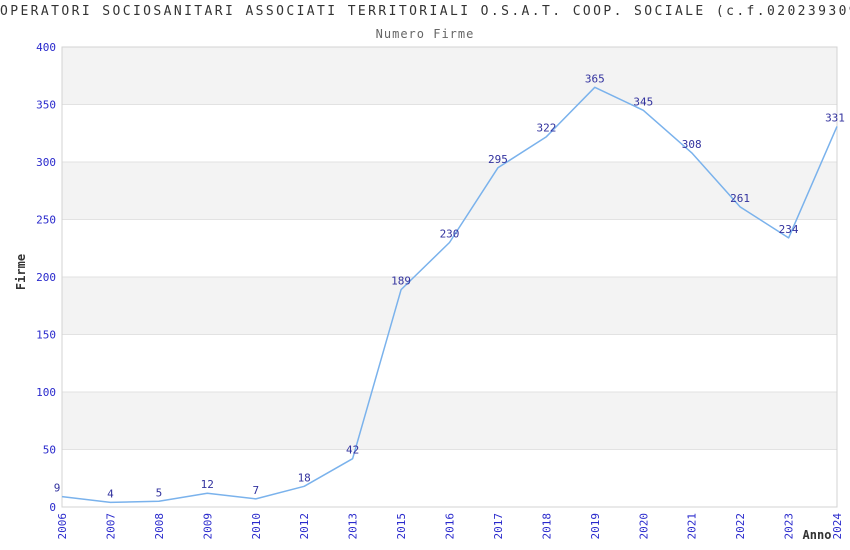 Image resolution: width=850 pixels, height=550 pixels. I want to click on data-label: 42, so click(352, 450).